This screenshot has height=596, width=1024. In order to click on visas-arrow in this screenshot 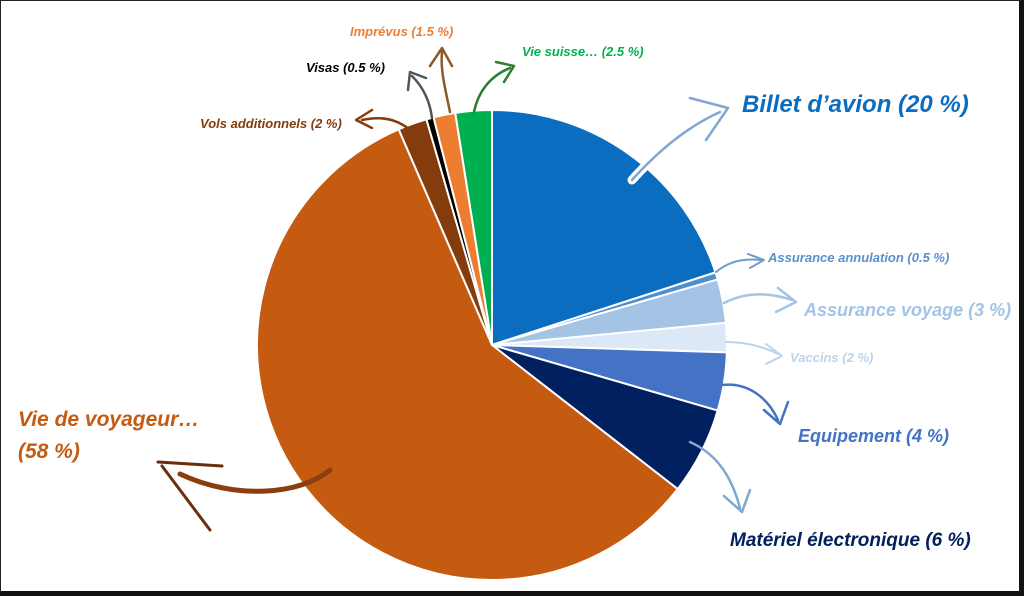, I will do `click(420, 95)`.